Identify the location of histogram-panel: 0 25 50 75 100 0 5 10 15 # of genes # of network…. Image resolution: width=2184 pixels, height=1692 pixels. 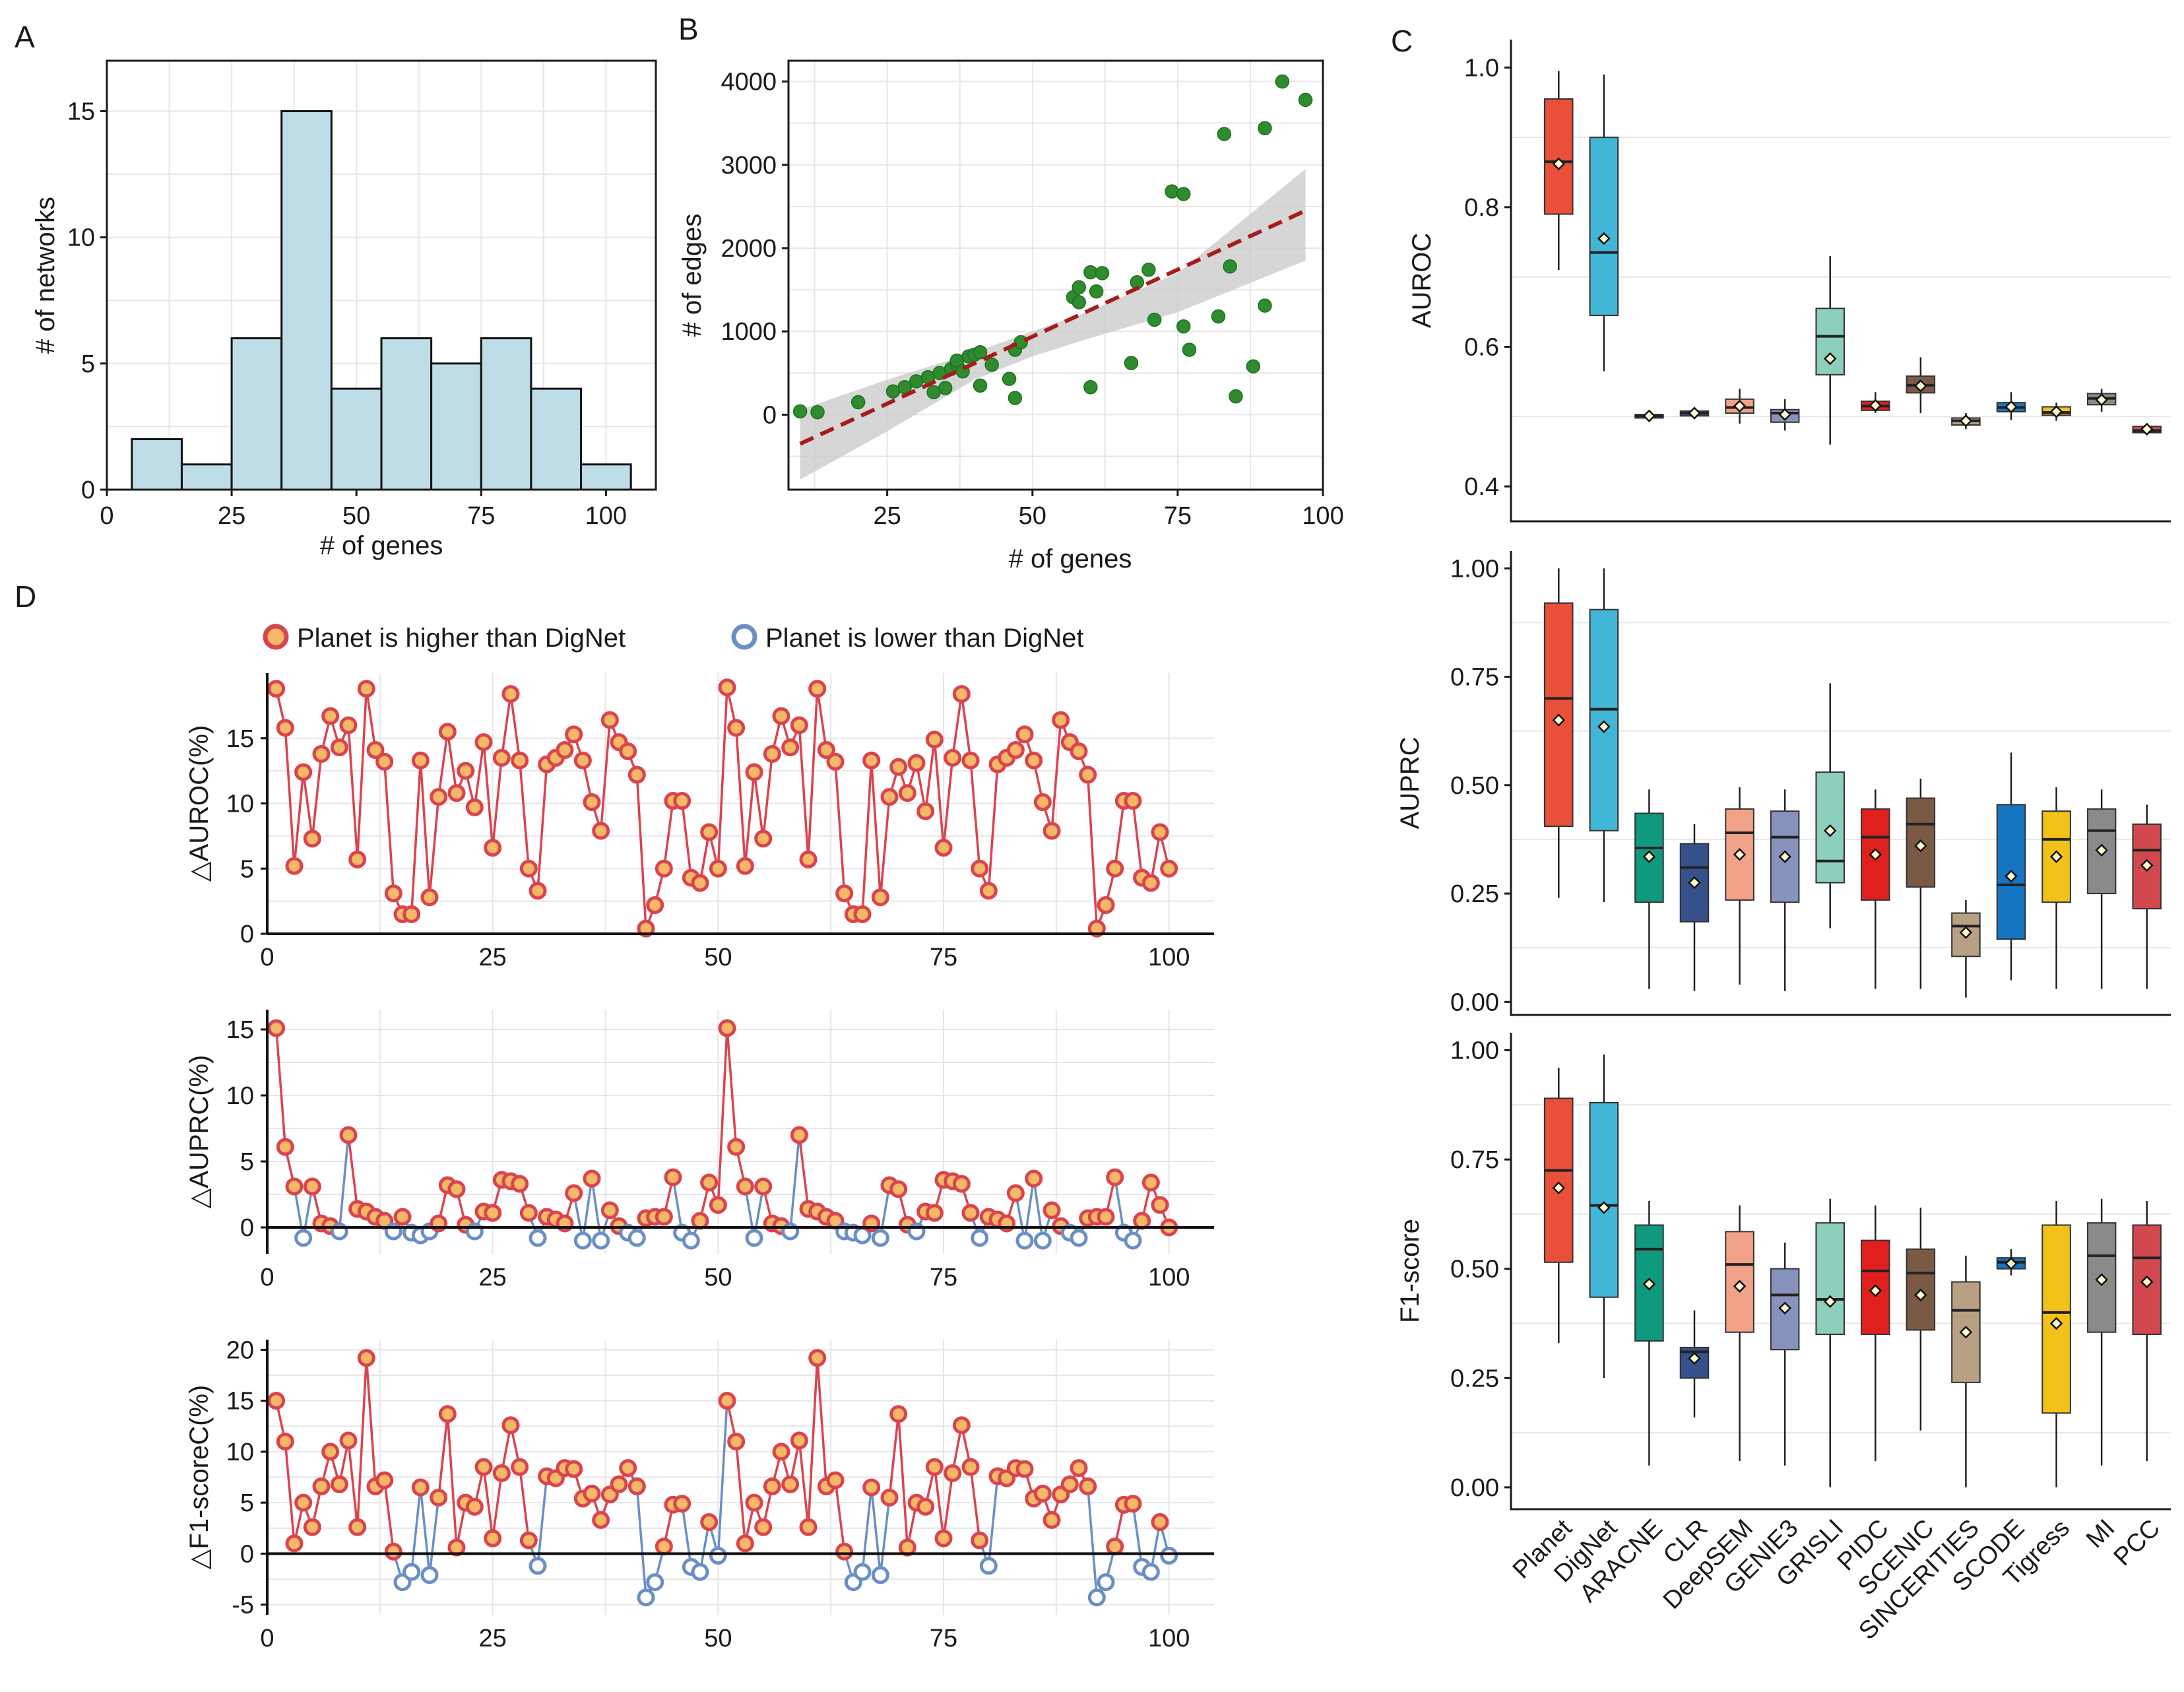
(344, 309).